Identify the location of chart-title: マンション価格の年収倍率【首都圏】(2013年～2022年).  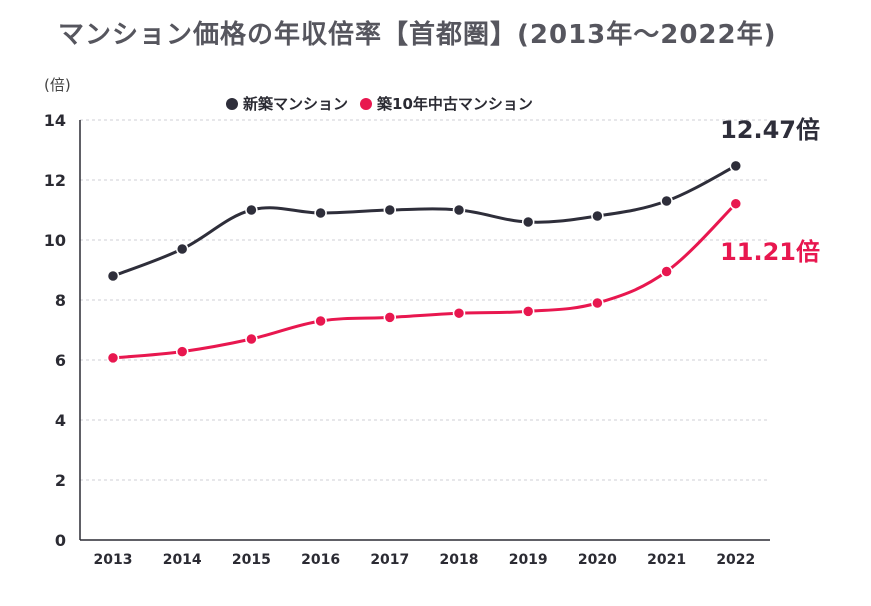
(417, 35).